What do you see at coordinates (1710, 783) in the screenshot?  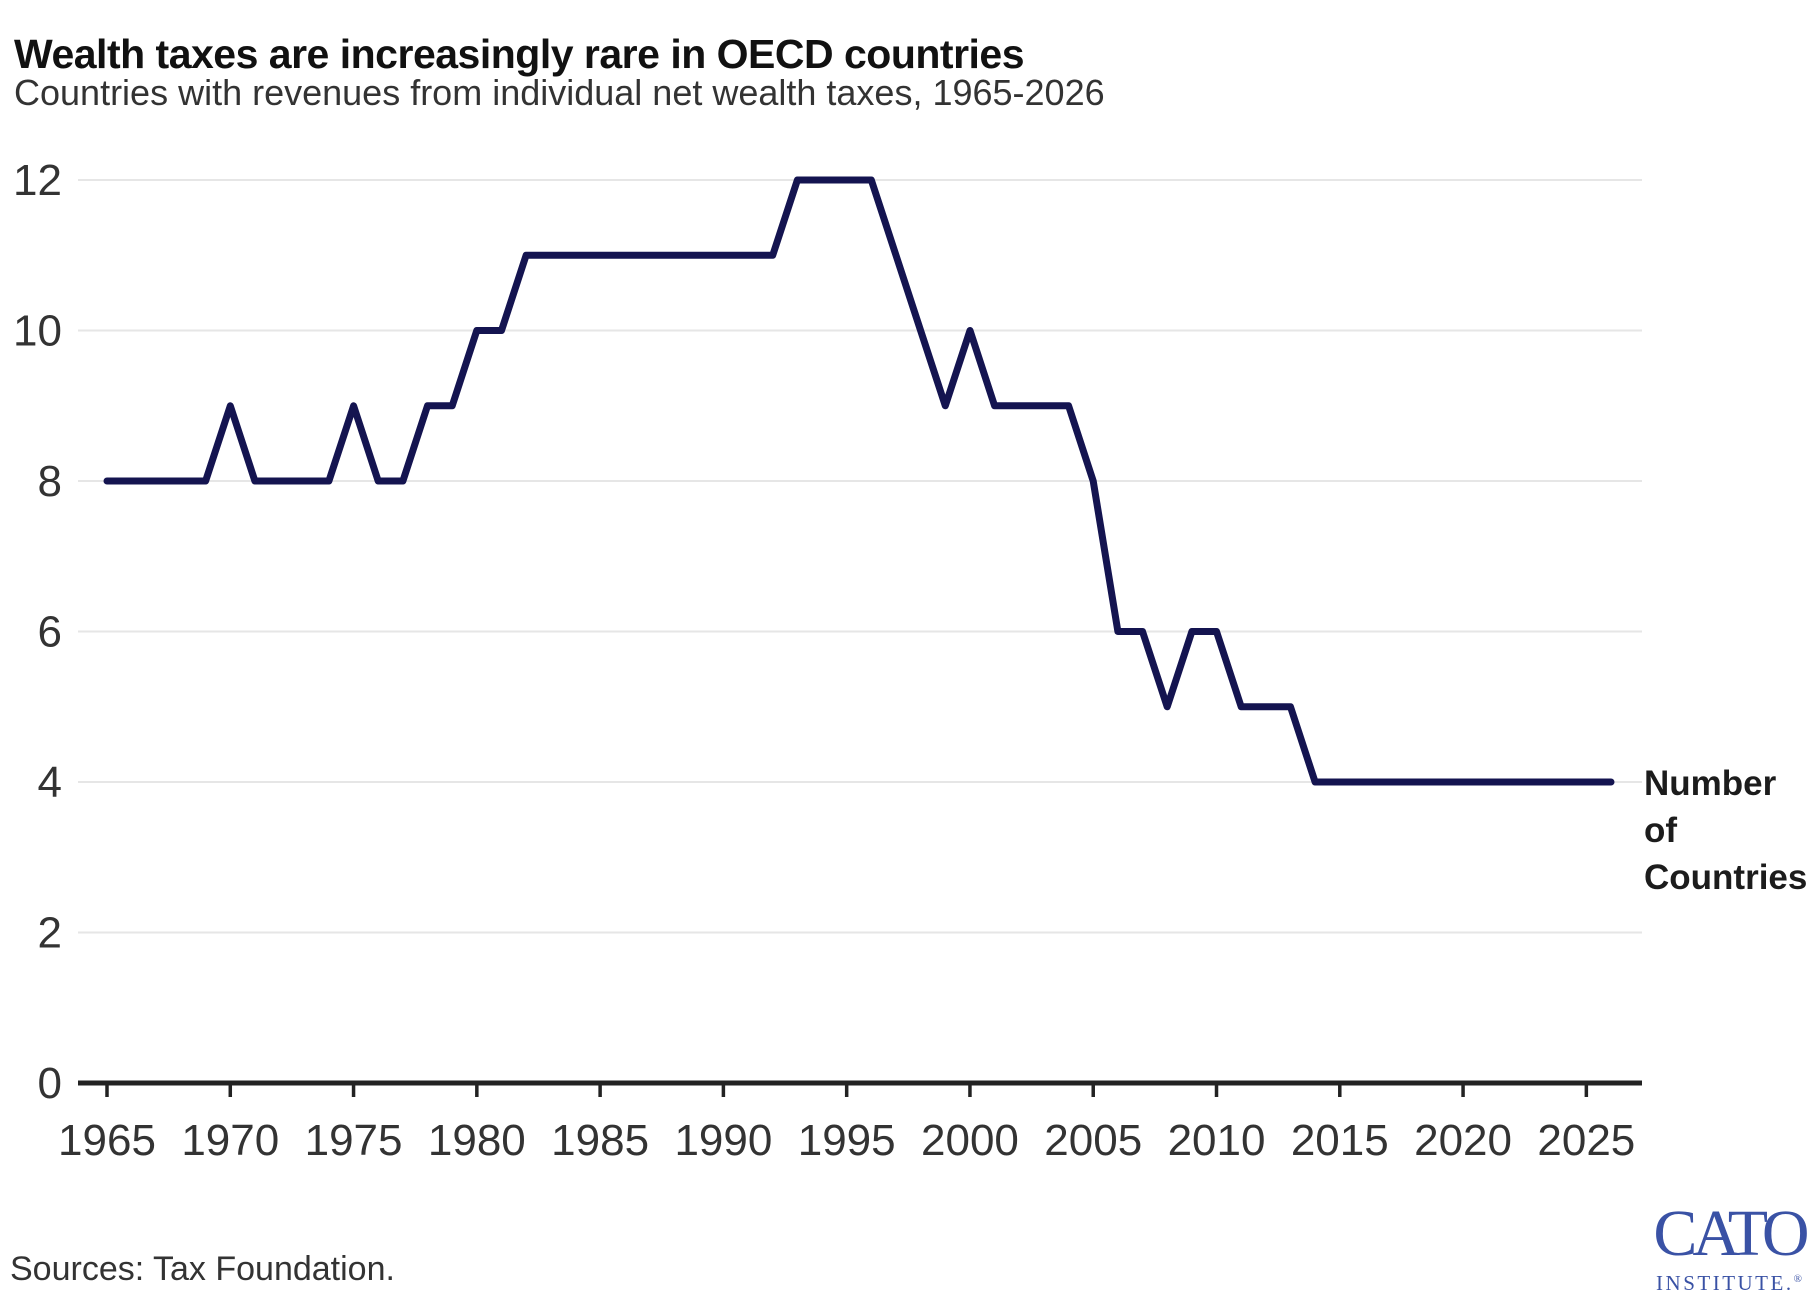 I see `series-label-line-1: Number` at bounding box center [1710, 783].